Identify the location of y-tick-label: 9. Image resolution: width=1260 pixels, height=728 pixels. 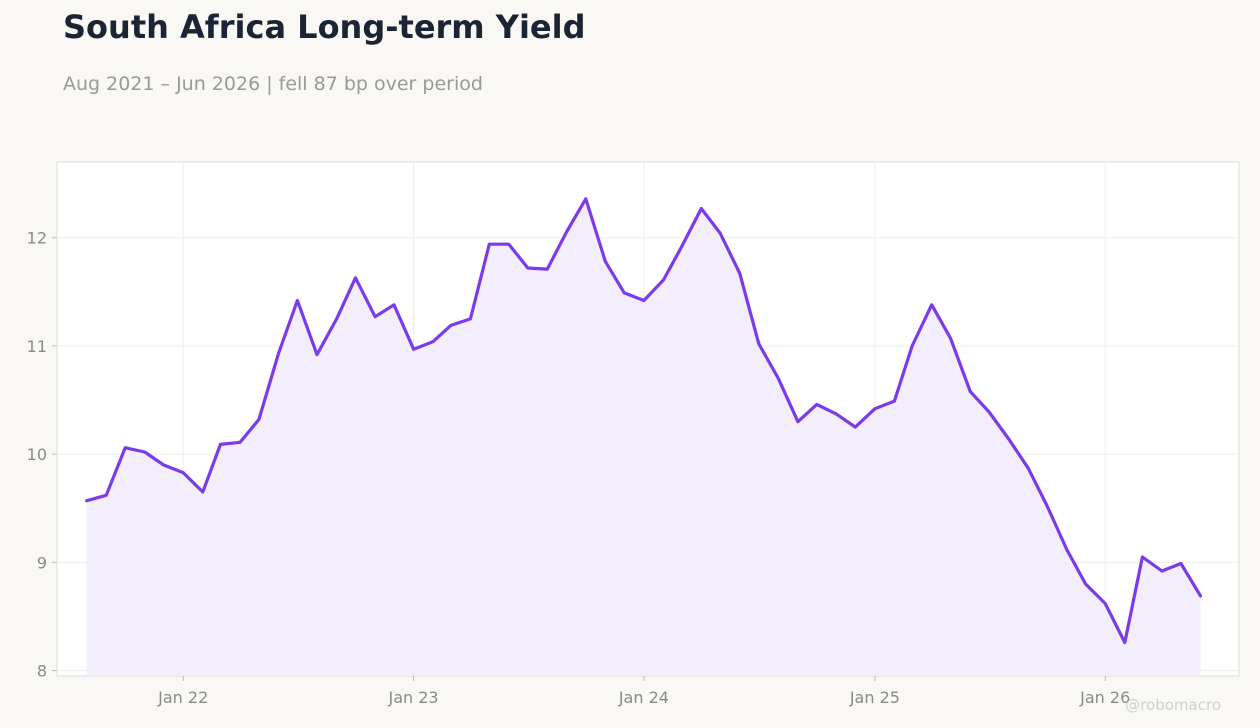
(42, 562).